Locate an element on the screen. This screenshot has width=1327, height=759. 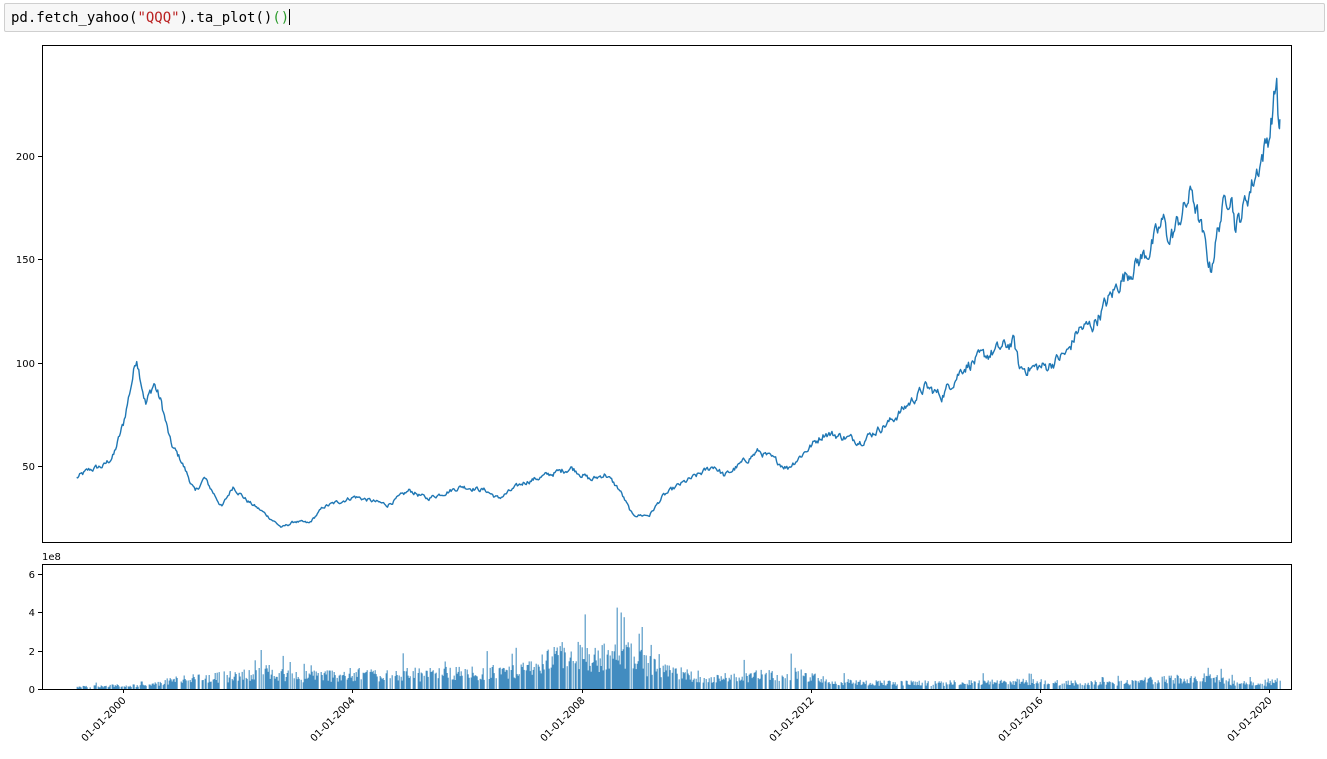
code-cell-input: pd.fetch_yahoo("QQQ").ta_plot()() is located at coordinates (664, 17).